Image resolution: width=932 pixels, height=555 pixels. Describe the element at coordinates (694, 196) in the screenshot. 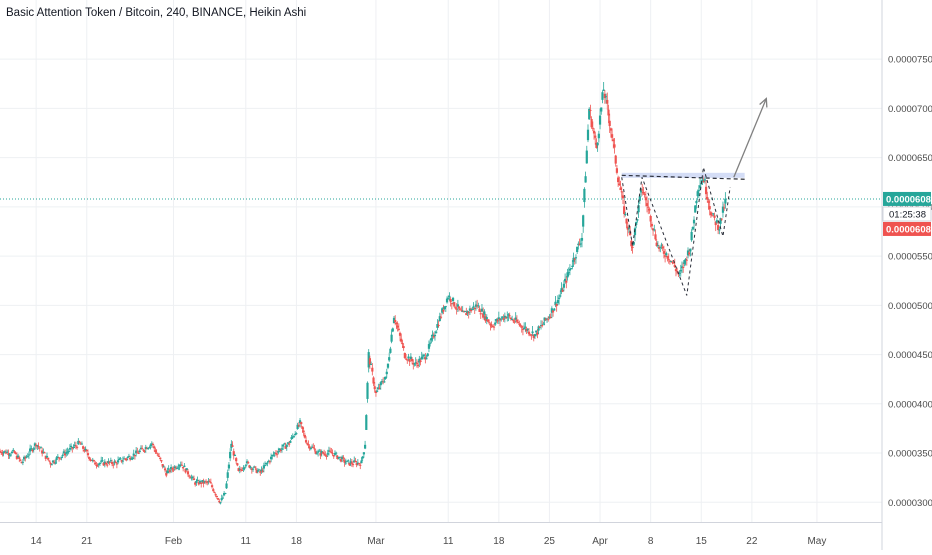

I see `drawing-annotations` at that location.